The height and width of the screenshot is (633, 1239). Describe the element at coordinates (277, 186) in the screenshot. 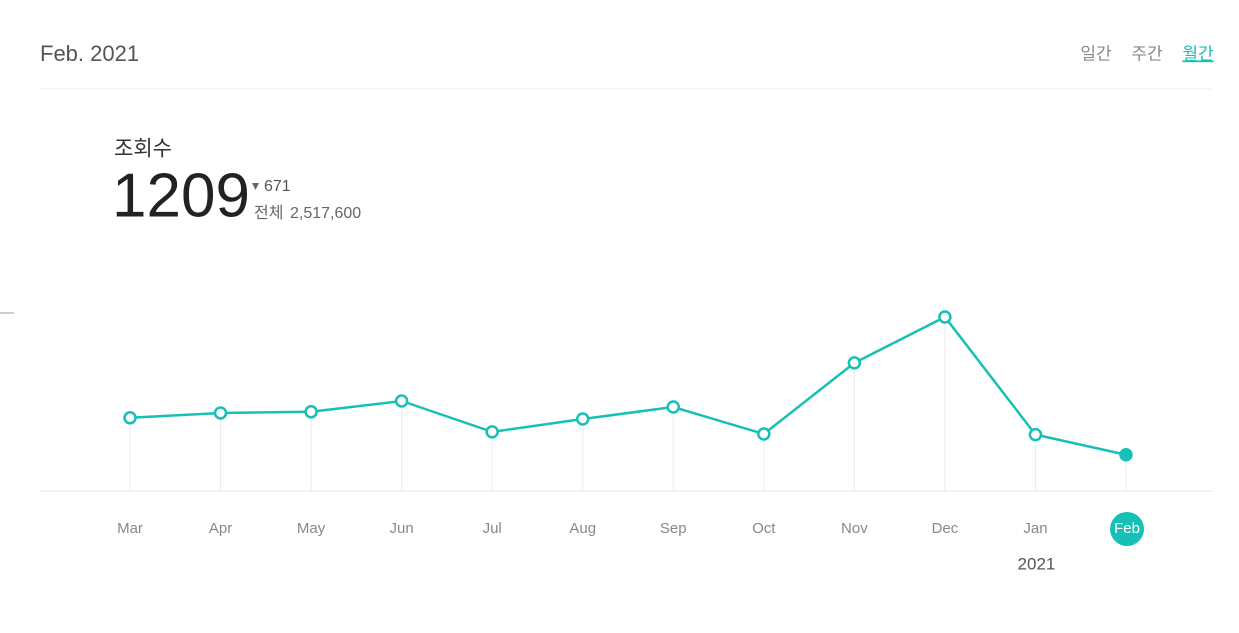

I see `stat-change: 671` at that location.